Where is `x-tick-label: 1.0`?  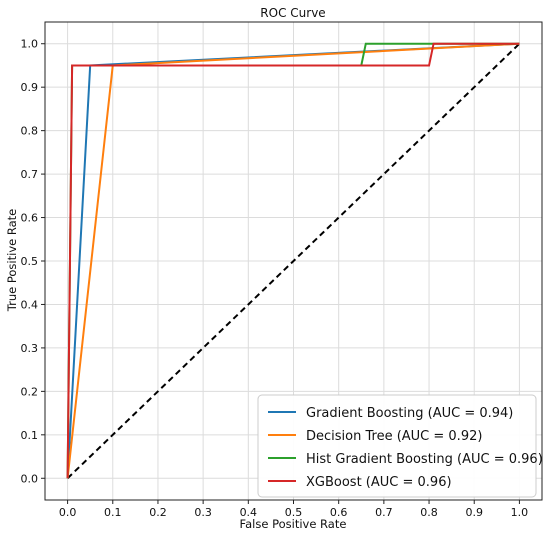 x-tick-label: 1.0 is located at coordinates (520, 512).